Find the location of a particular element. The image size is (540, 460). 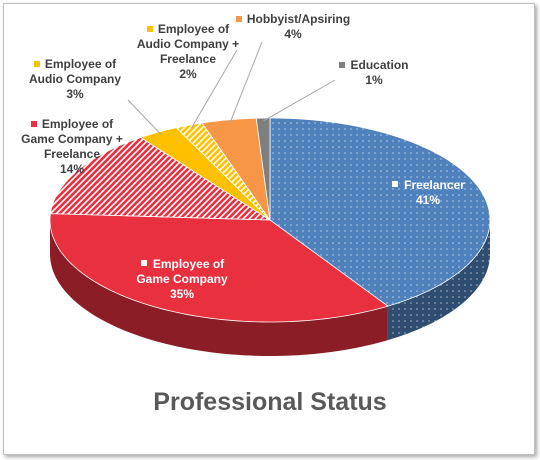

category-label: Freelancer is located at coordinates (434, 185).